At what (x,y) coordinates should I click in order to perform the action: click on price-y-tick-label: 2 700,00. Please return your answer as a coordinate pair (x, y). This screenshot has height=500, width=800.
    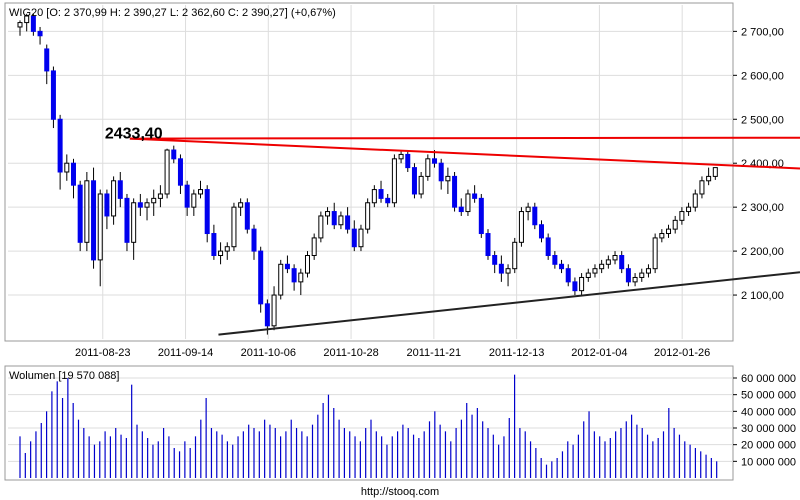
    Looking at the image, I should click on (762, 32).